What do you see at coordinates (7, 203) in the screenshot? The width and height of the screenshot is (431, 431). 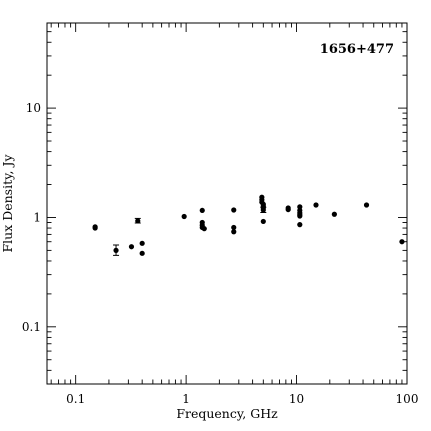 I see `y-axis-title: Flux Density, Jy` at bounding box center [7, 203].